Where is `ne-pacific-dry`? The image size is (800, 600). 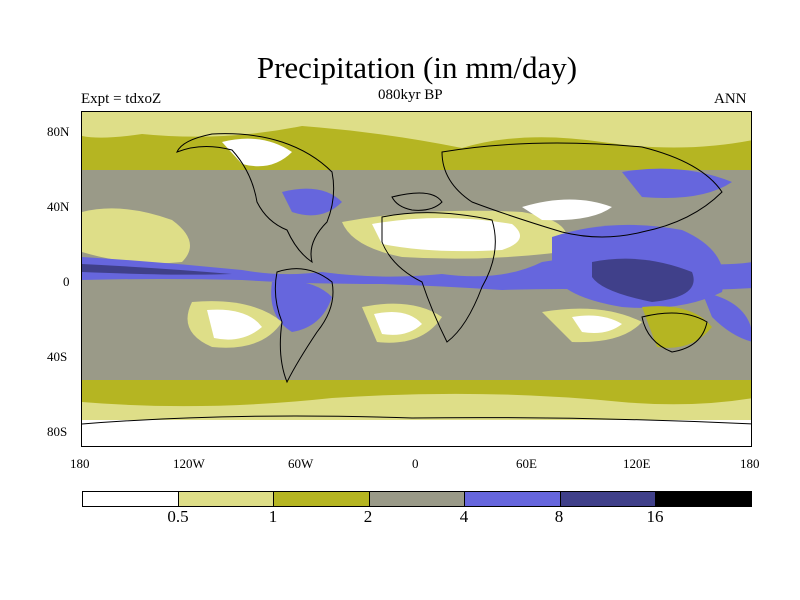
ne-pacific-dry is located at coordinates (136, 236).